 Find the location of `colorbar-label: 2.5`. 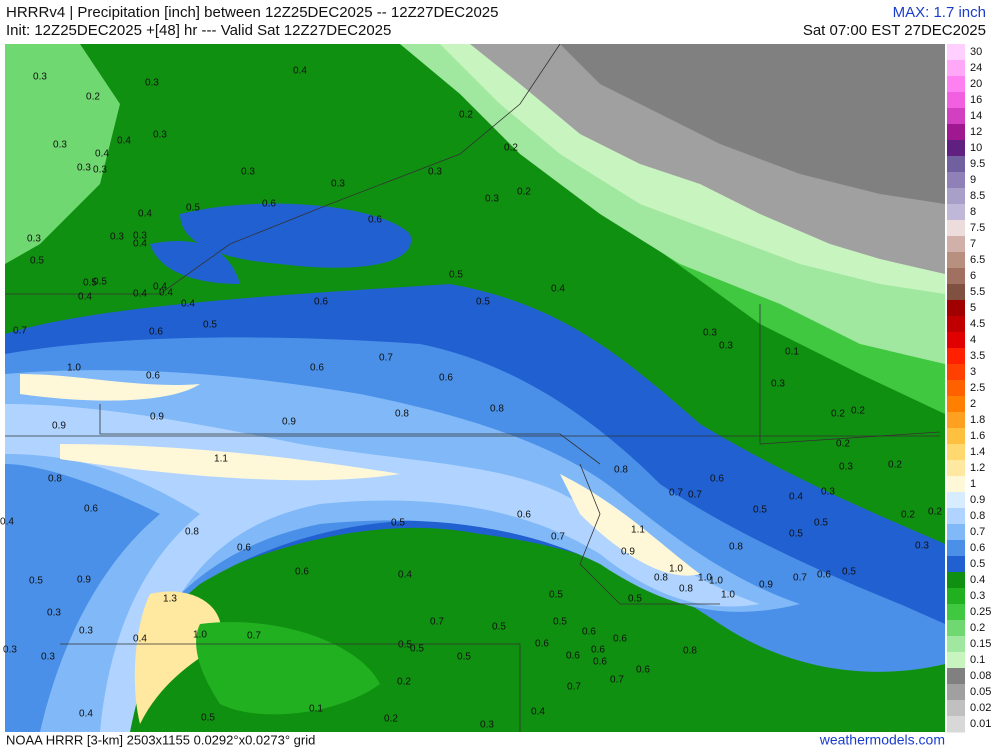

colorbar-label: 2.5 is located at coordinates (977, 388).